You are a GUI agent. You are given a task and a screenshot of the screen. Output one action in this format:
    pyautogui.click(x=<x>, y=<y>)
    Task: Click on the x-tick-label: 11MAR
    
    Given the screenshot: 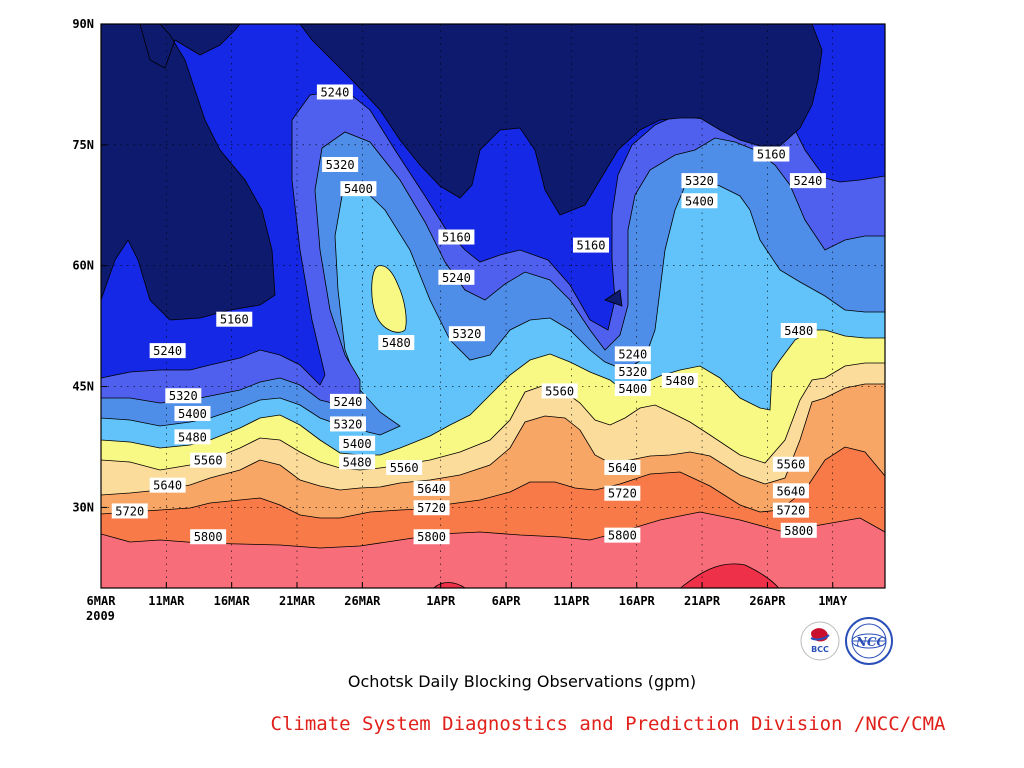 What is the action you would take?
    pyautogui.click(x=166, y=601)
    